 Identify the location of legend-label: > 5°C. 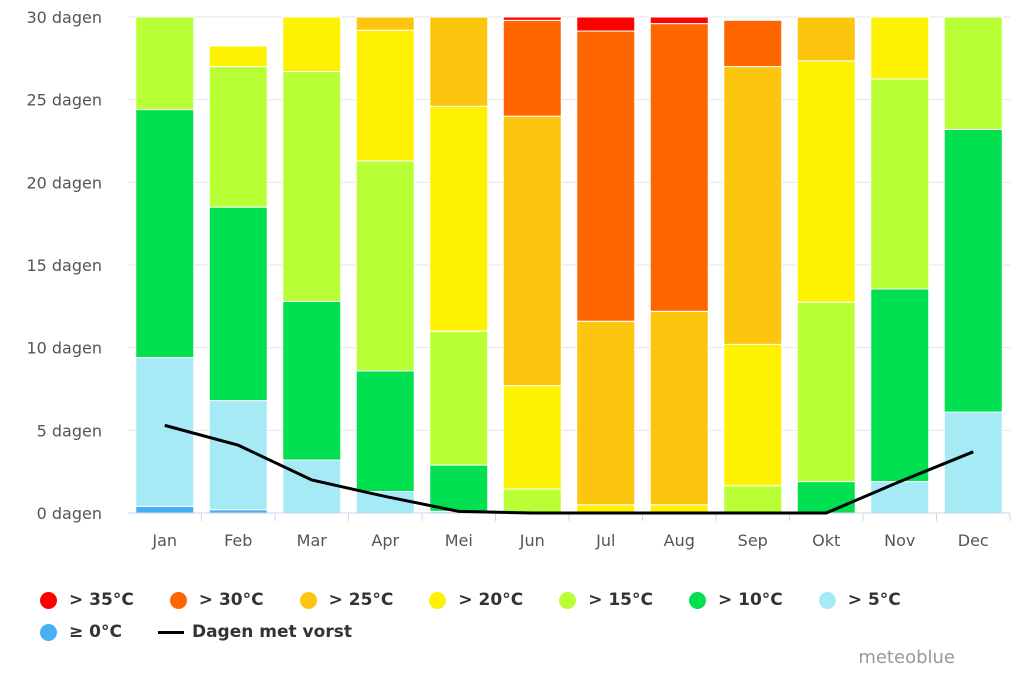
(874, 600).